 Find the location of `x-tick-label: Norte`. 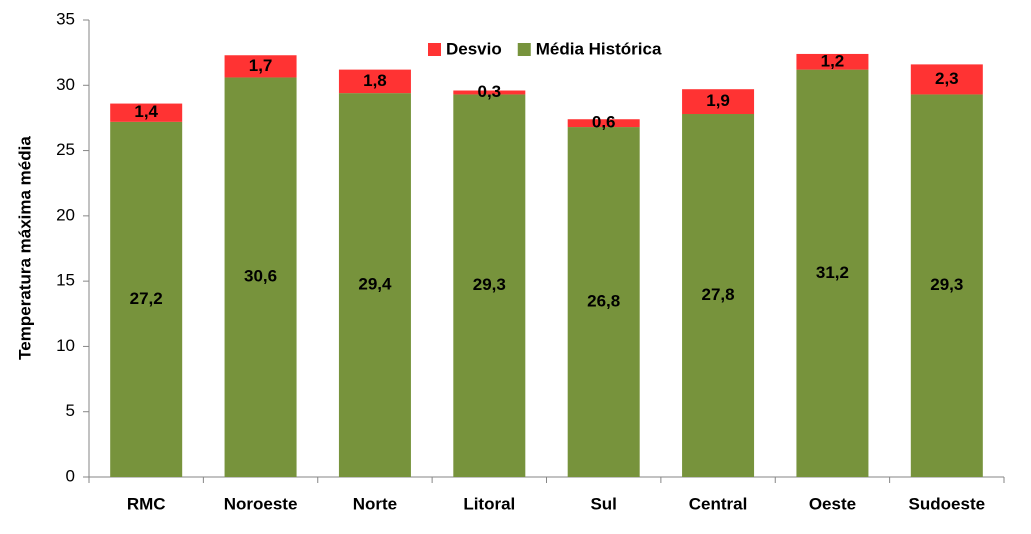

x-tick-label: Norte is located at coordinates (375, 503).